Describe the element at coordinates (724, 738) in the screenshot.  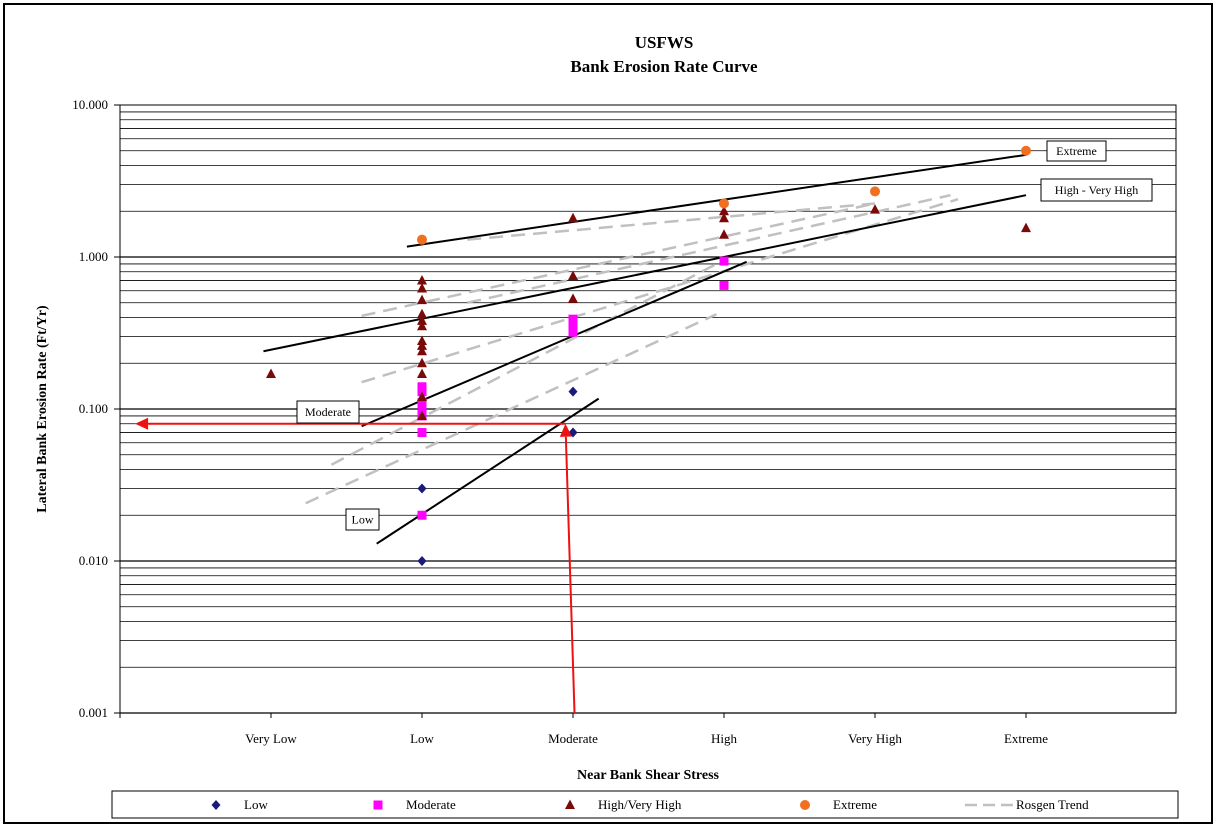
I see `x-tick-label: High` at that location.